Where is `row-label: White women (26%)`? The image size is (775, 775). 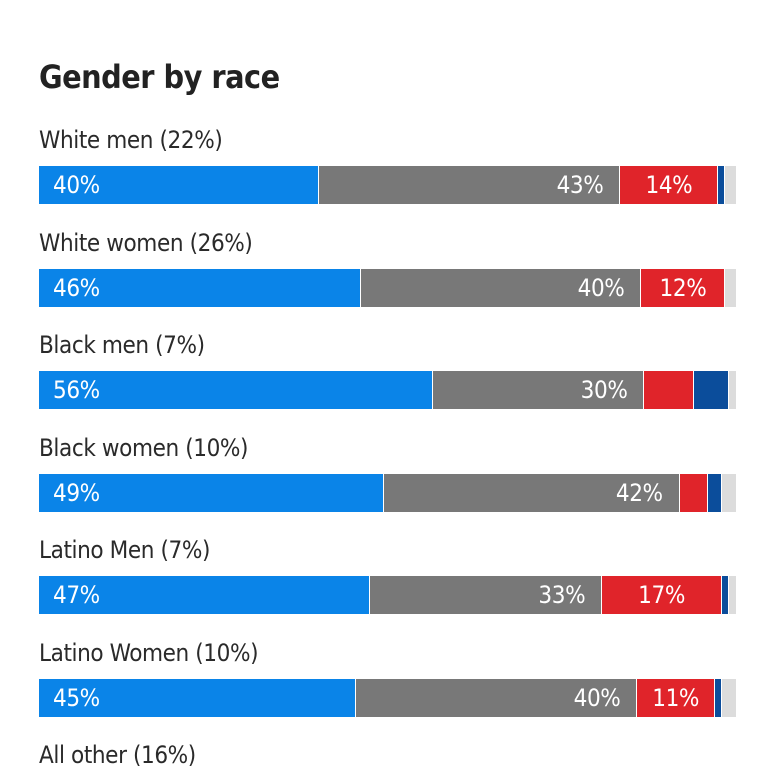
row-label: White women (26%) is located at coordinates (146, 242).